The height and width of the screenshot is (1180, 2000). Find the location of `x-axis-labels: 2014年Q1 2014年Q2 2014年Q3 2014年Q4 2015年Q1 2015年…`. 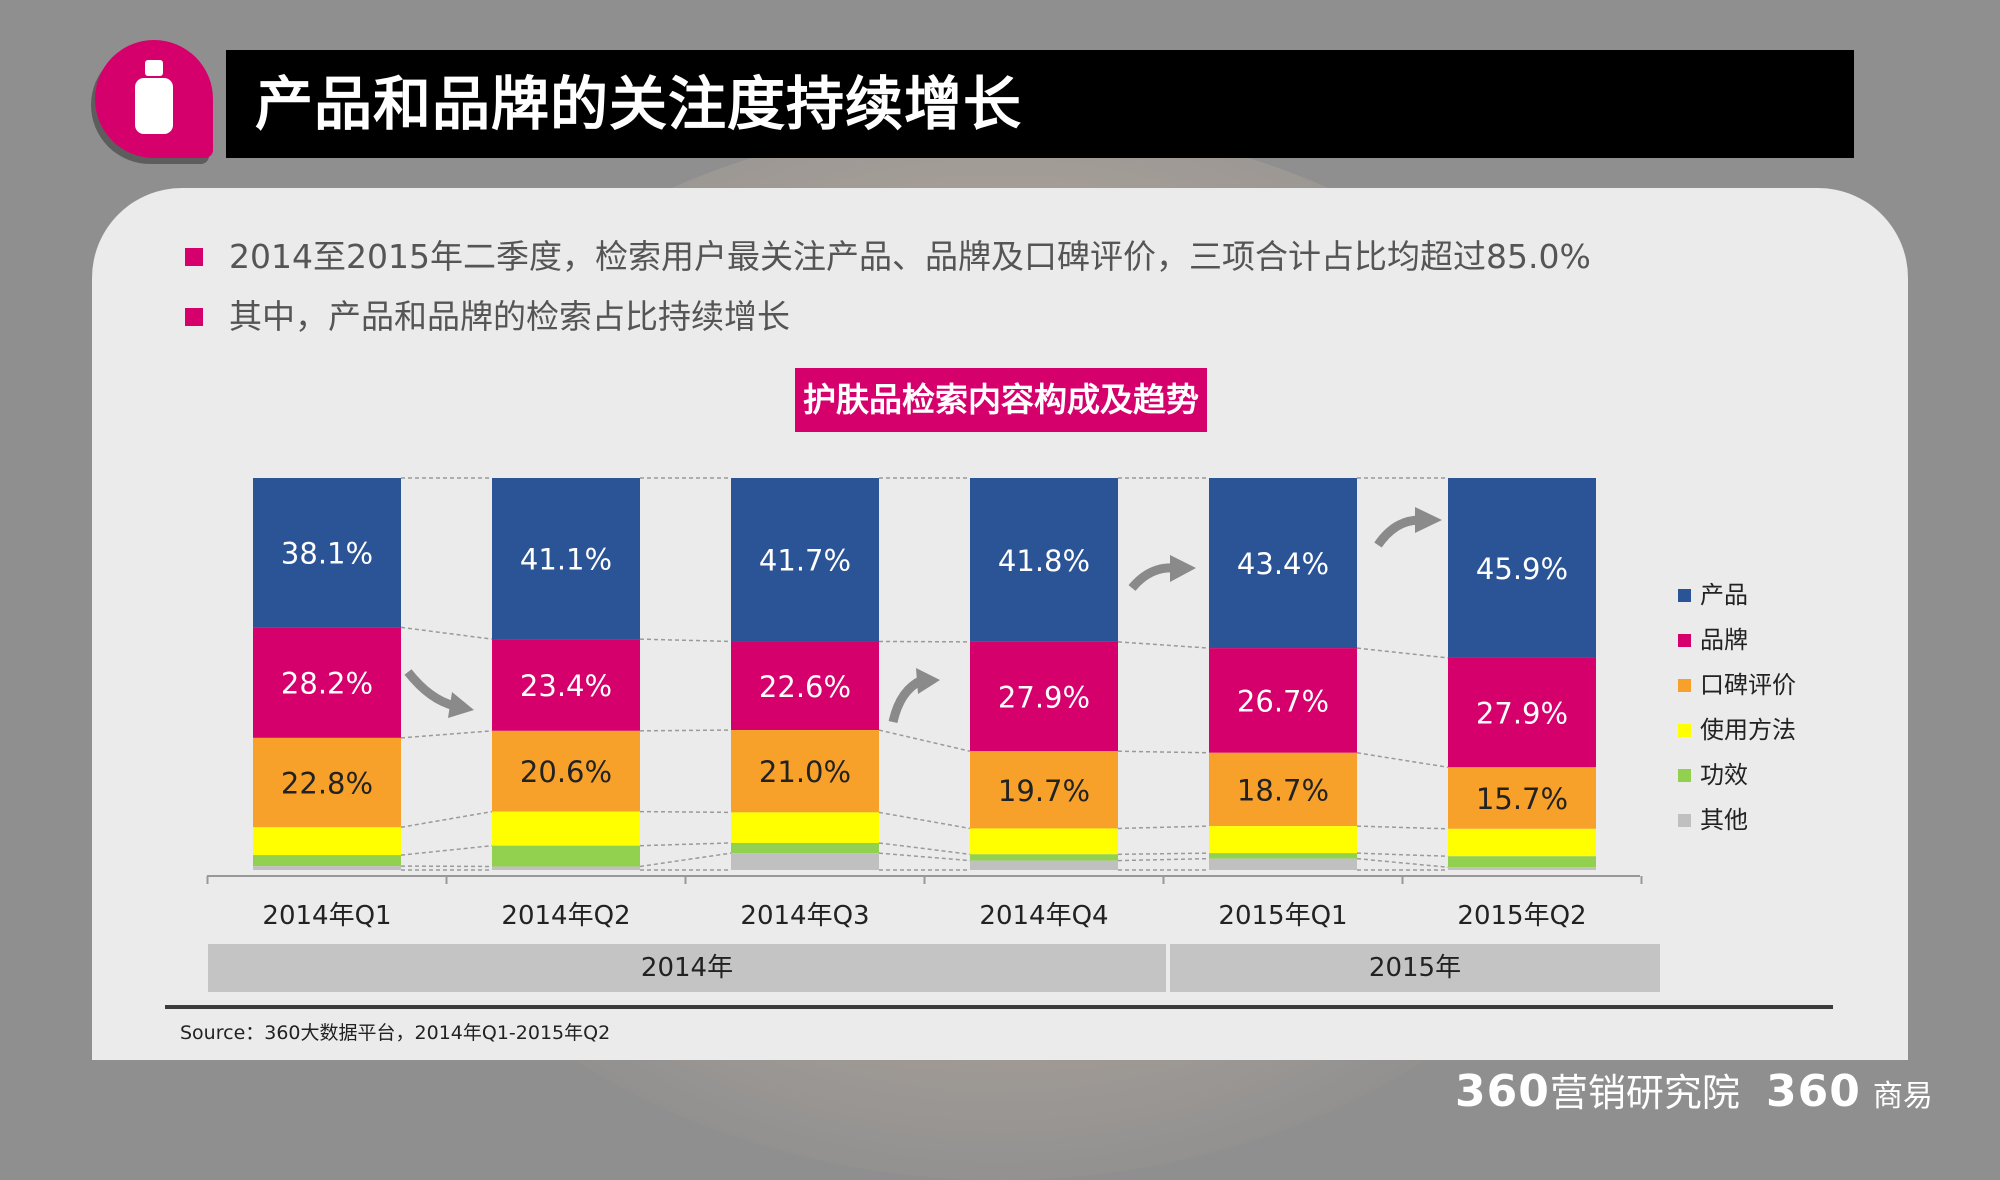

x-axis-labels: 2014年Q1 2014年Q2 2014年Q3 2014年Q4 2015年Q1 2015年… is located at coordinates (924, 916).